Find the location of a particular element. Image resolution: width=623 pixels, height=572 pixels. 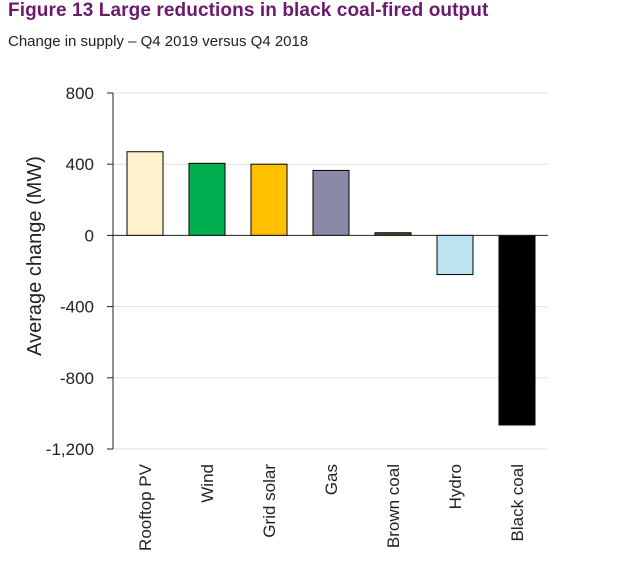

x-category-label: Gas is located at coordinates (331, 479).